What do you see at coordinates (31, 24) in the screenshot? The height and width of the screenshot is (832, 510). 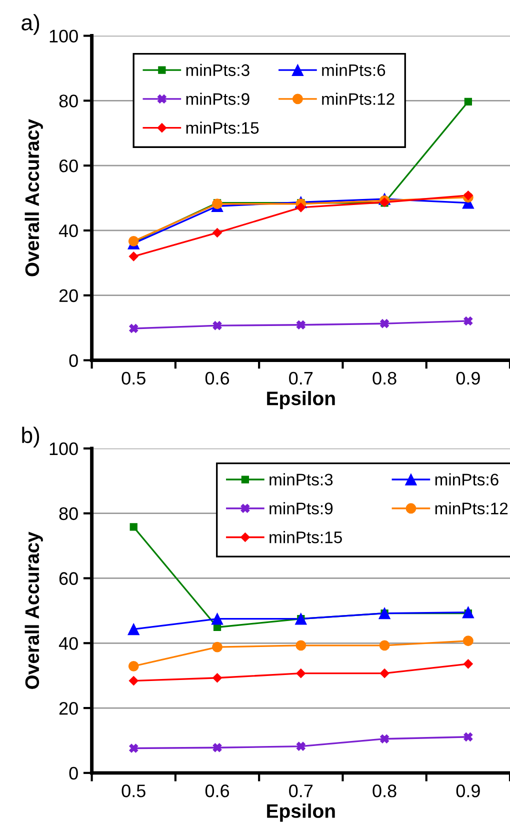 I see `chart-title: a)` at bounding box center [31, 24].